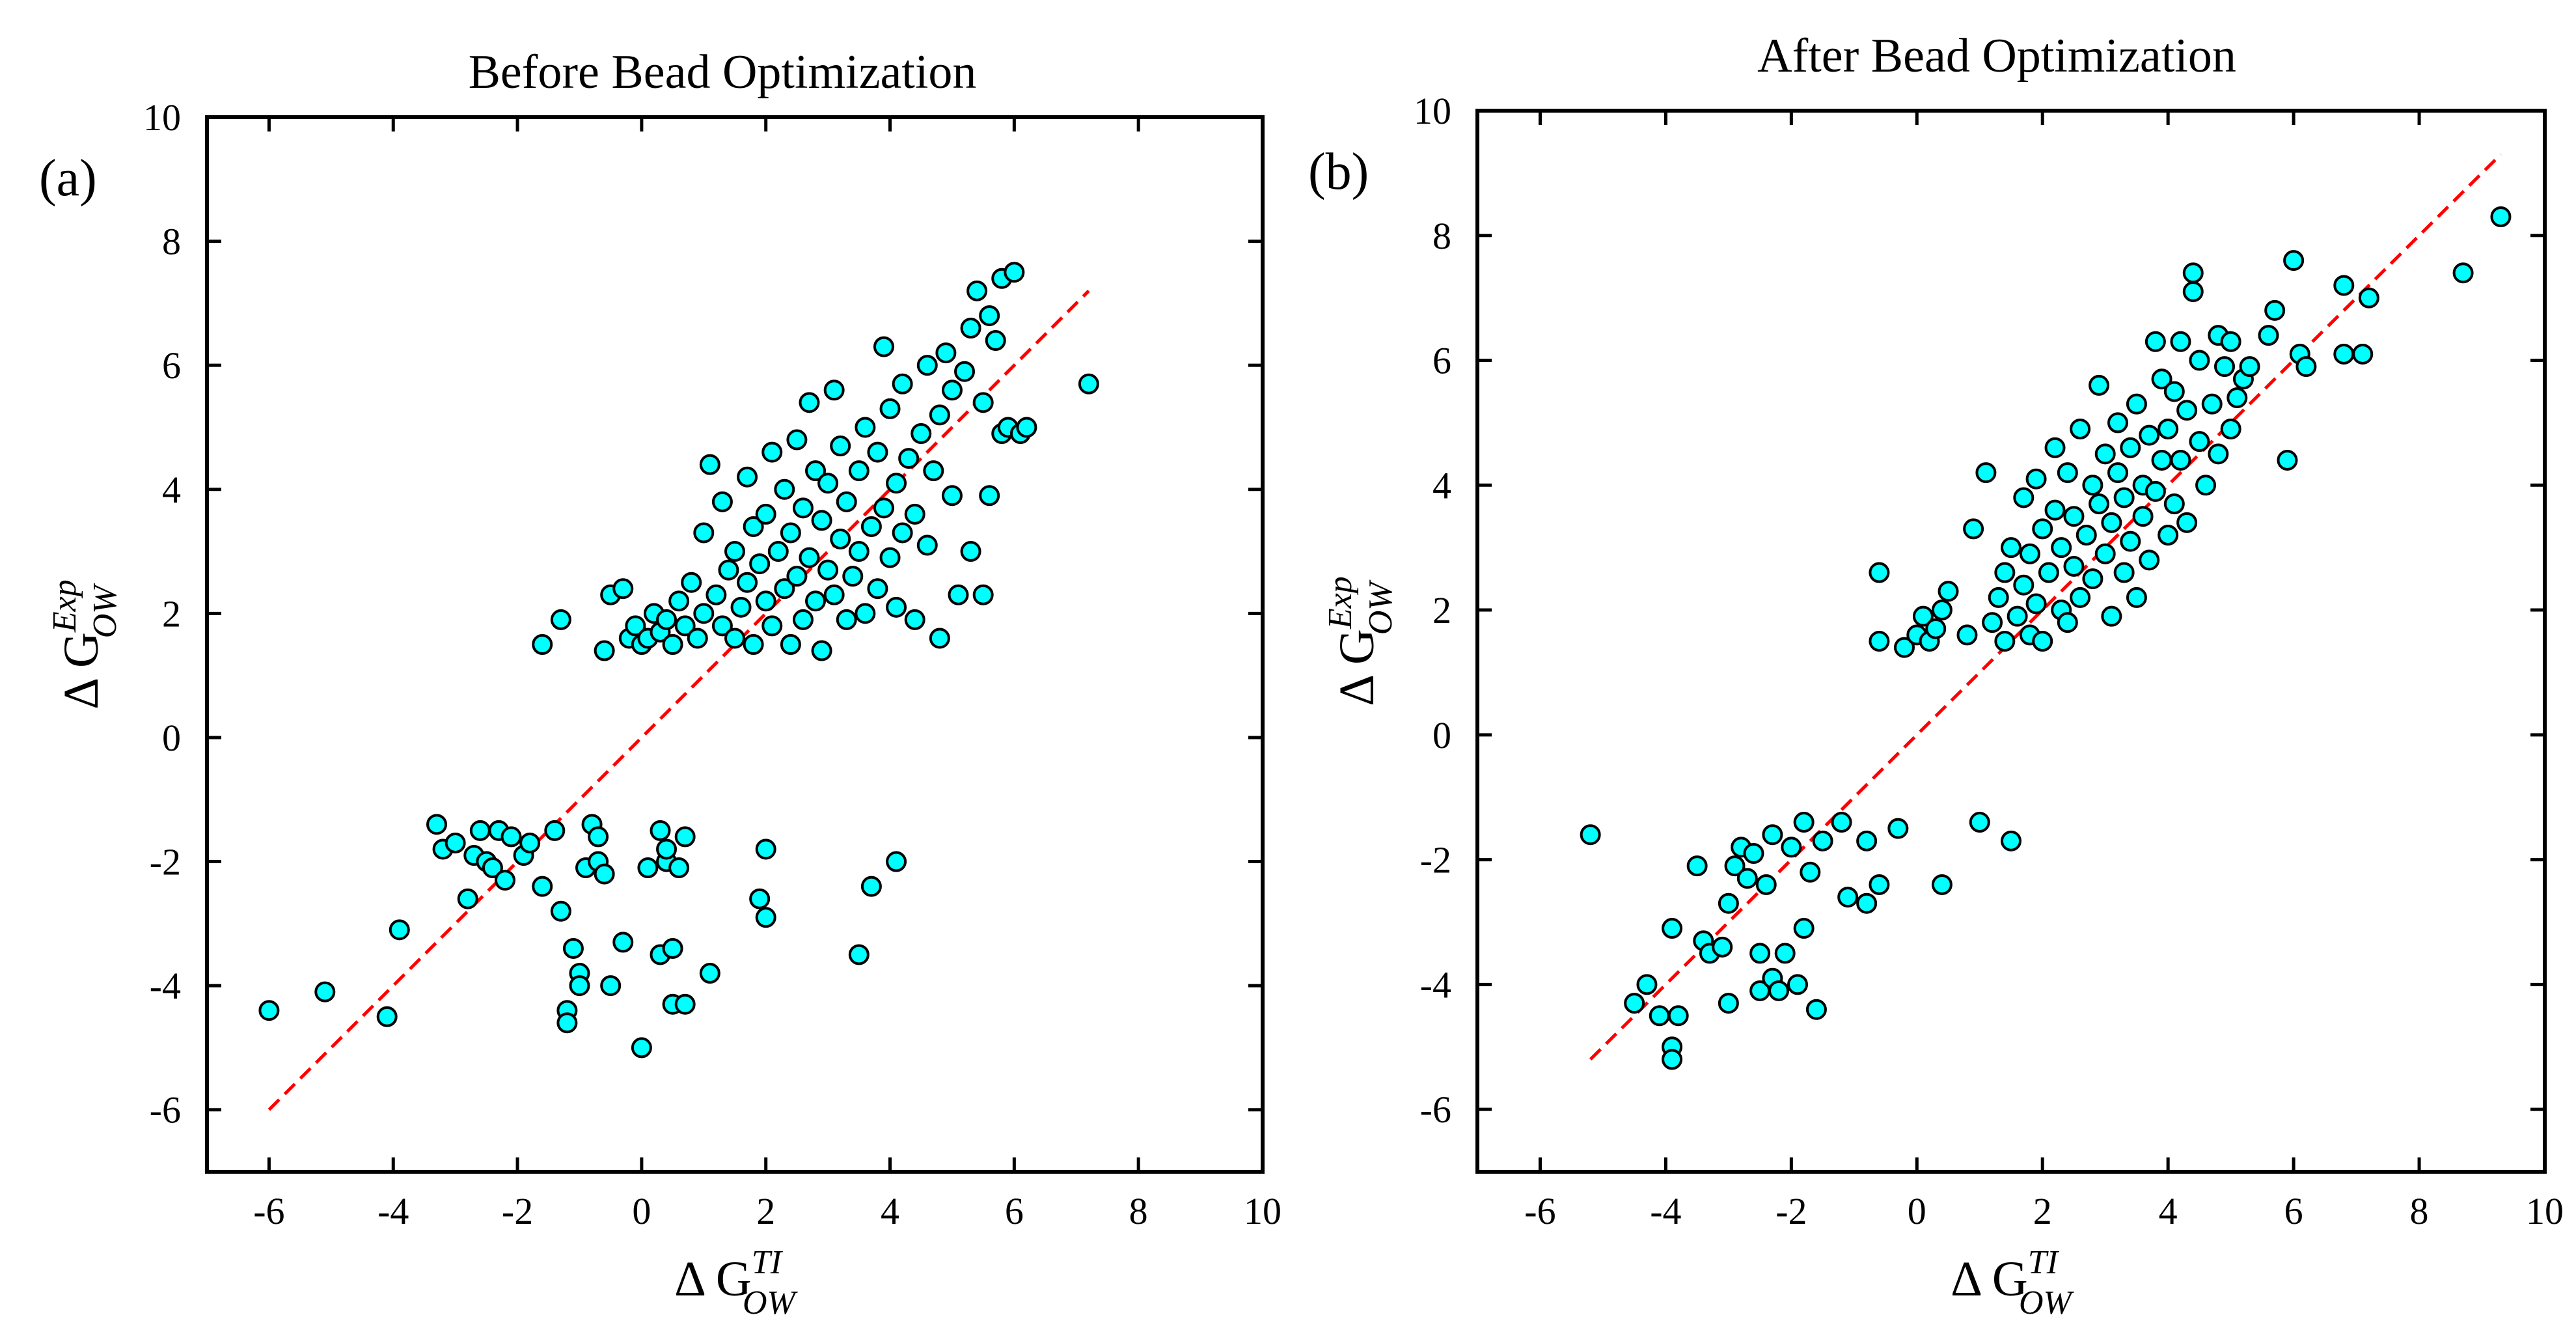 This screenshot has height=1328, width=2576. Describe the element at coordinates (1441, 361) in the screenshot. I see `y-tick-label: 6` at that location.